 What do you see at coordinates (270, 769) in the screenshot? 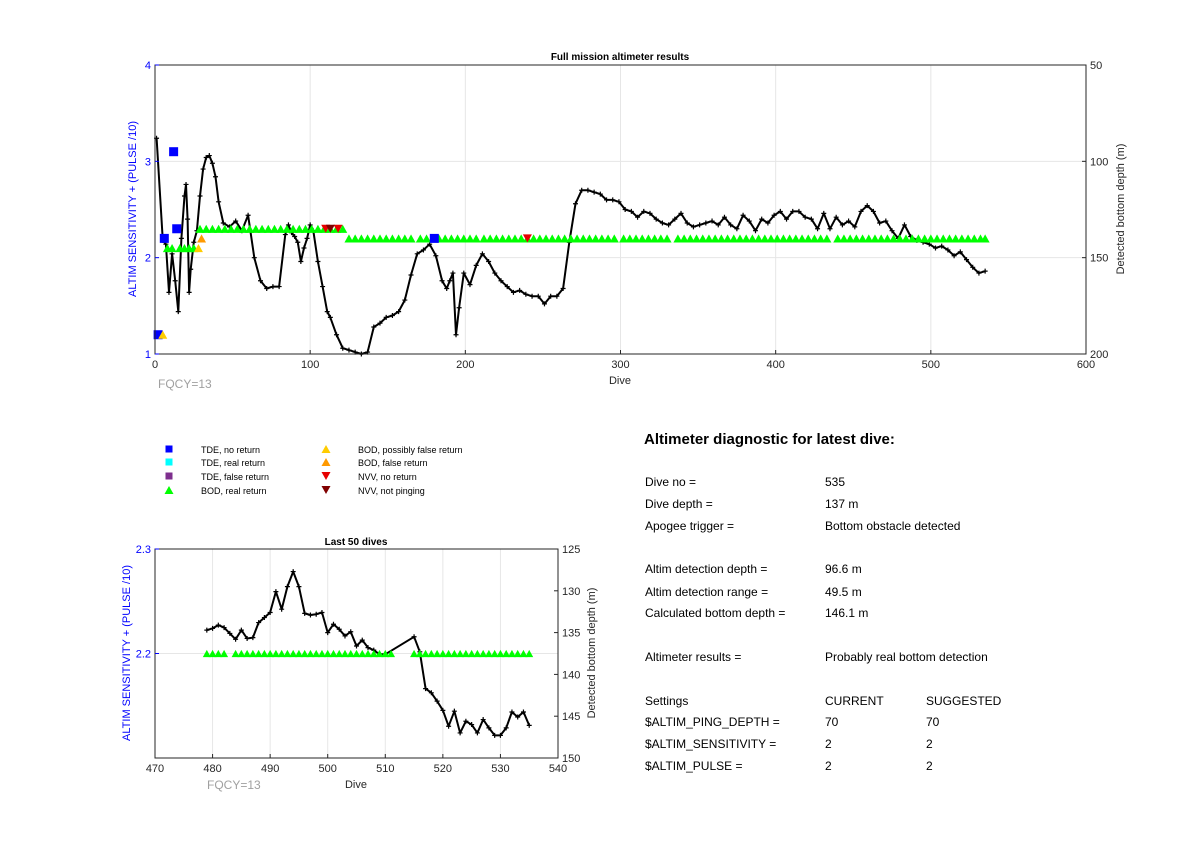
I see `small-x-tick-label: 490` at bounding box center [270, 769].